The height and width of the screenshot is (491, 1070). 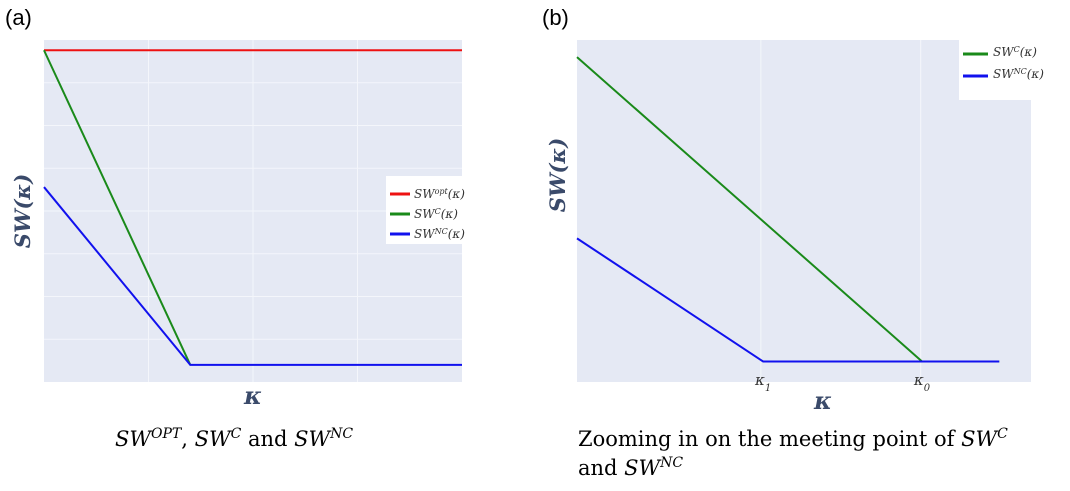 What do you see at coordinates (234, 438) in the screenshot?
I see `caption-a: SWOPT, SWC and SWNC` at bounding box center [234, 438].